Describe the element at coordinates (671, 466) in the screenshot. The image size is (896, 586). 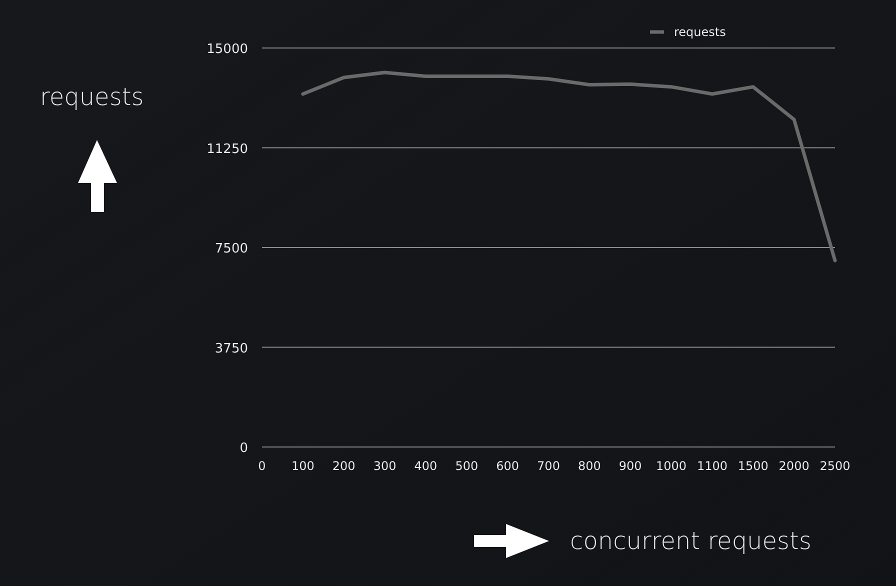
I see `x-tick-label: 1000` at that location.